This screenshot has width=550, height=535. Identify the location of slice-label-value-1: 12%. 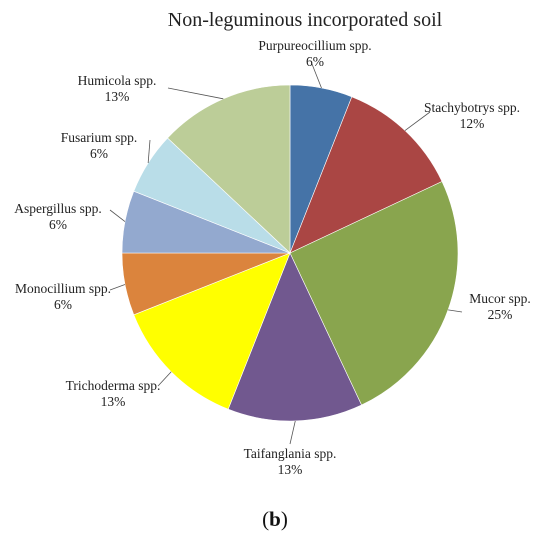
(472, 123).